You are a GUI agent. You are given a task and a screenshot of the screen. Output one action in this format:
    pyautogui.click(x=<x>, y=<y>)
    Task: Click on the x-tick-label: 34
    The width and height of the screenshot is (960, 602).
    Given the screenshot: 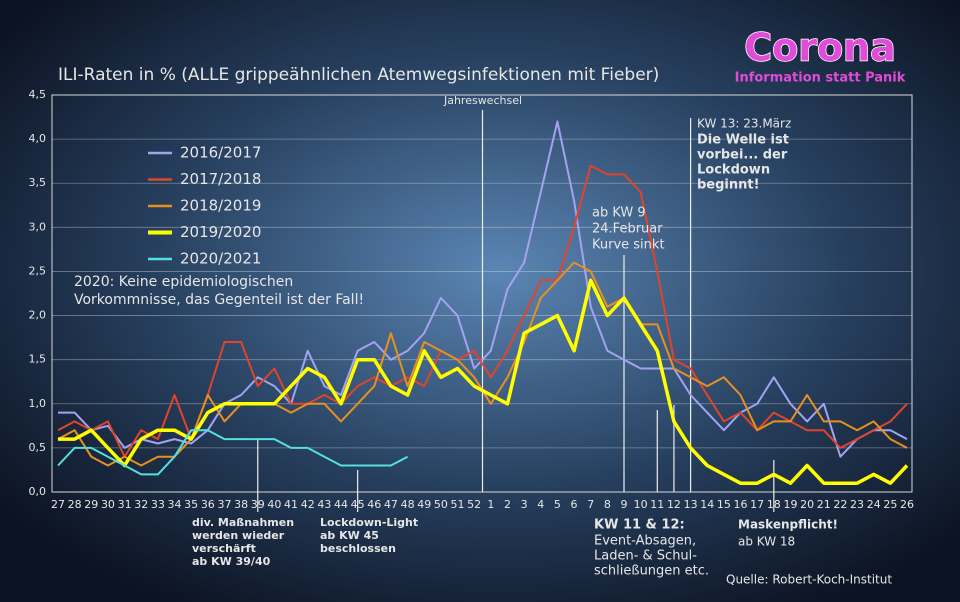 What is the action you would take?
    pyautogui.click(x=175, y=504)
    